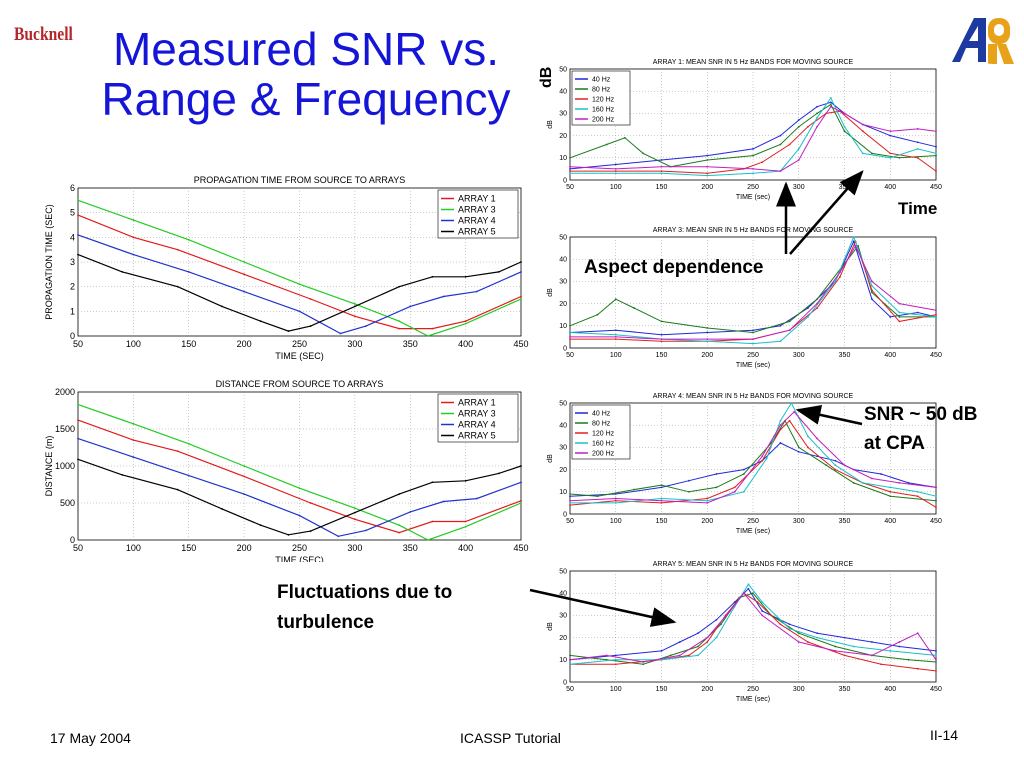 This screenshot has width=1024, height=768. Describe the element at coordinates (65, 392) in the screenshot. I see `y-tick-label: 2000` at that location.